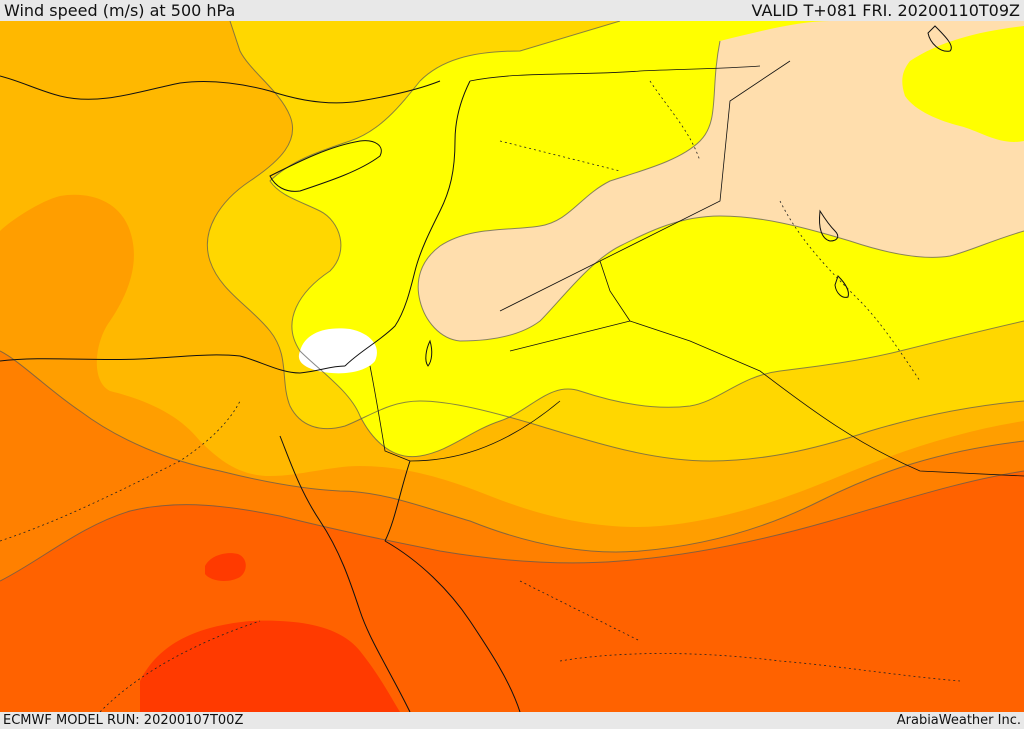 The height and width of the screenshot is (729, 1024). Describe the element at coordinates (958, 720) in the screenshot. I see `brand-label: ArabiaWeather Inc.` at that location.